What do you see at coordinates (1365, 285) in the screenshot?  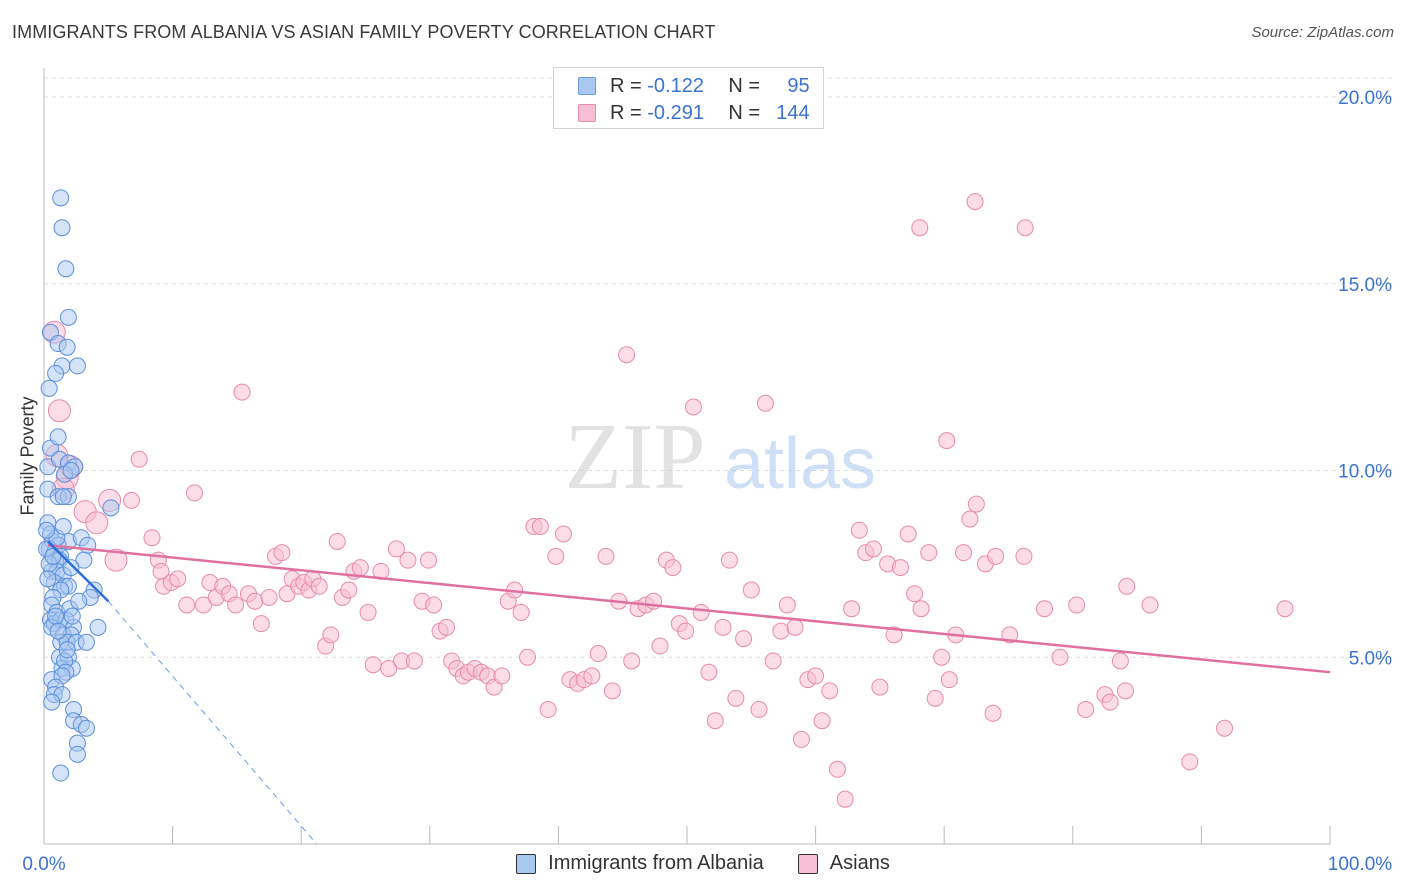 I see `y-tick-label: 15.0%` at bounding box center [1365, 285].